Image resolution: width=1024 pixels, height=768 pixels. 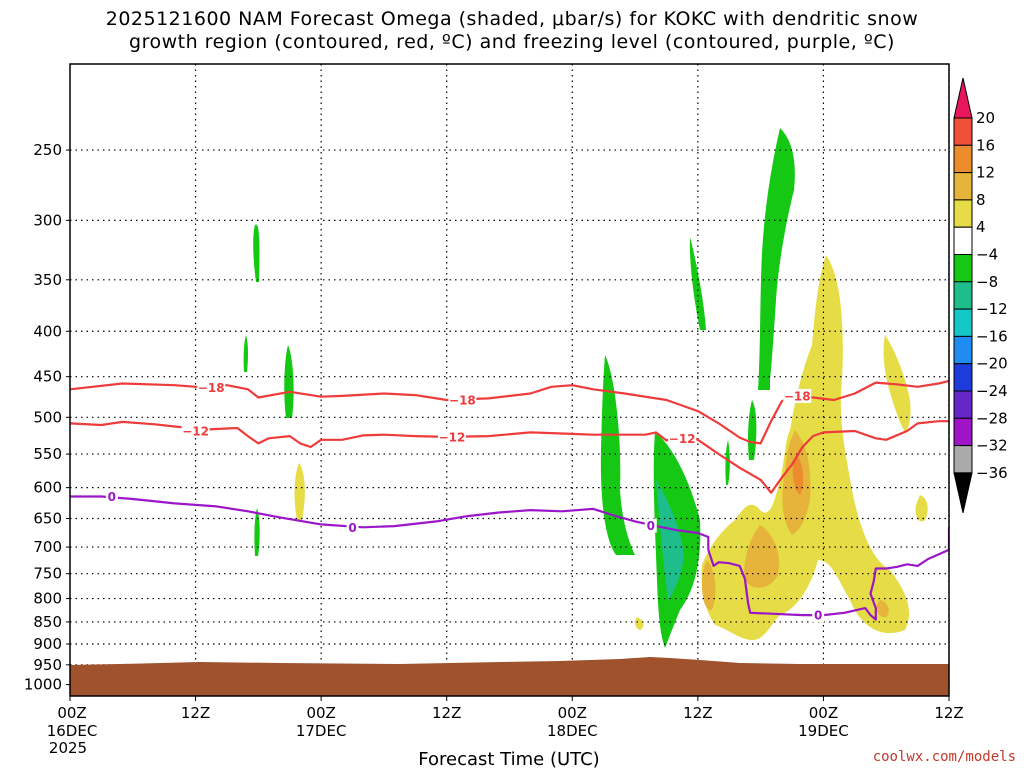 I want to click on colorbar-label: −32, so click(x=992, y=446).